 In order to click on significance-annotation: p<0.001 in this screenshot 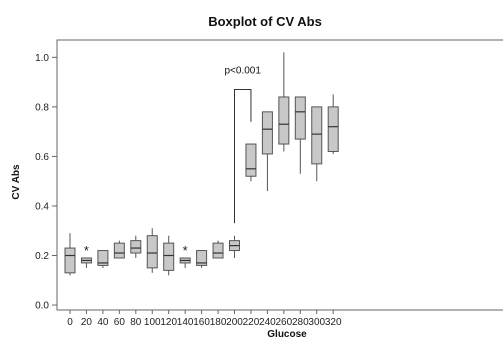, I will do `click(243, 145)`.